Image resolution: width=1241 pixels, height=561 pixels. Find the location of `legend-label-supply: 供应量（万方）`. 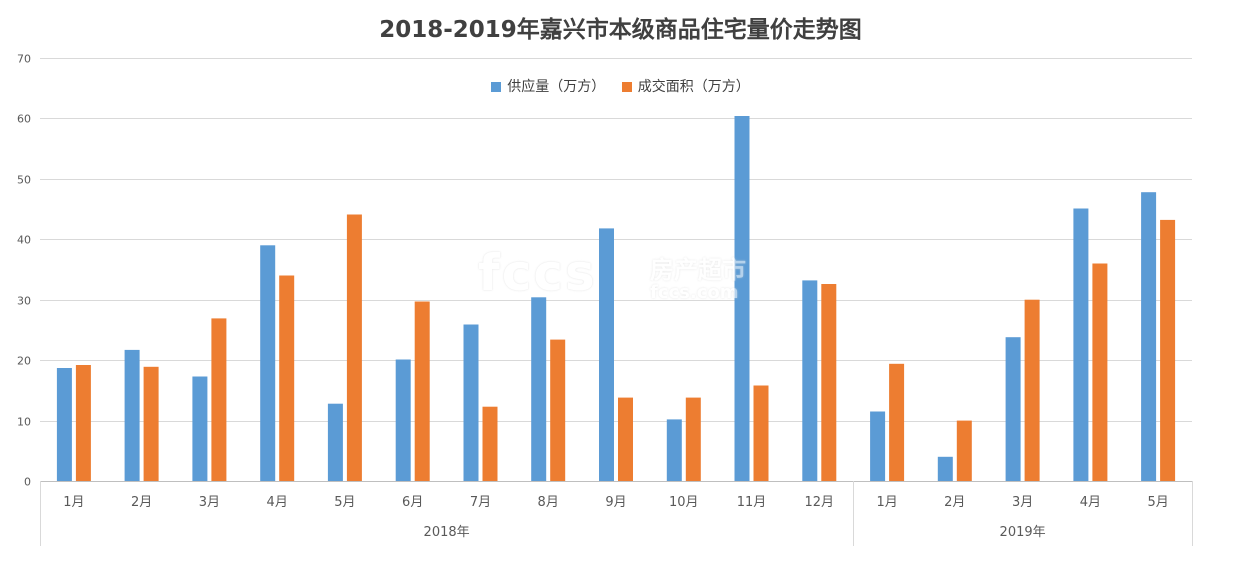

legend-label-supply: 供应量（万方） is located at coordinates (556, 87).